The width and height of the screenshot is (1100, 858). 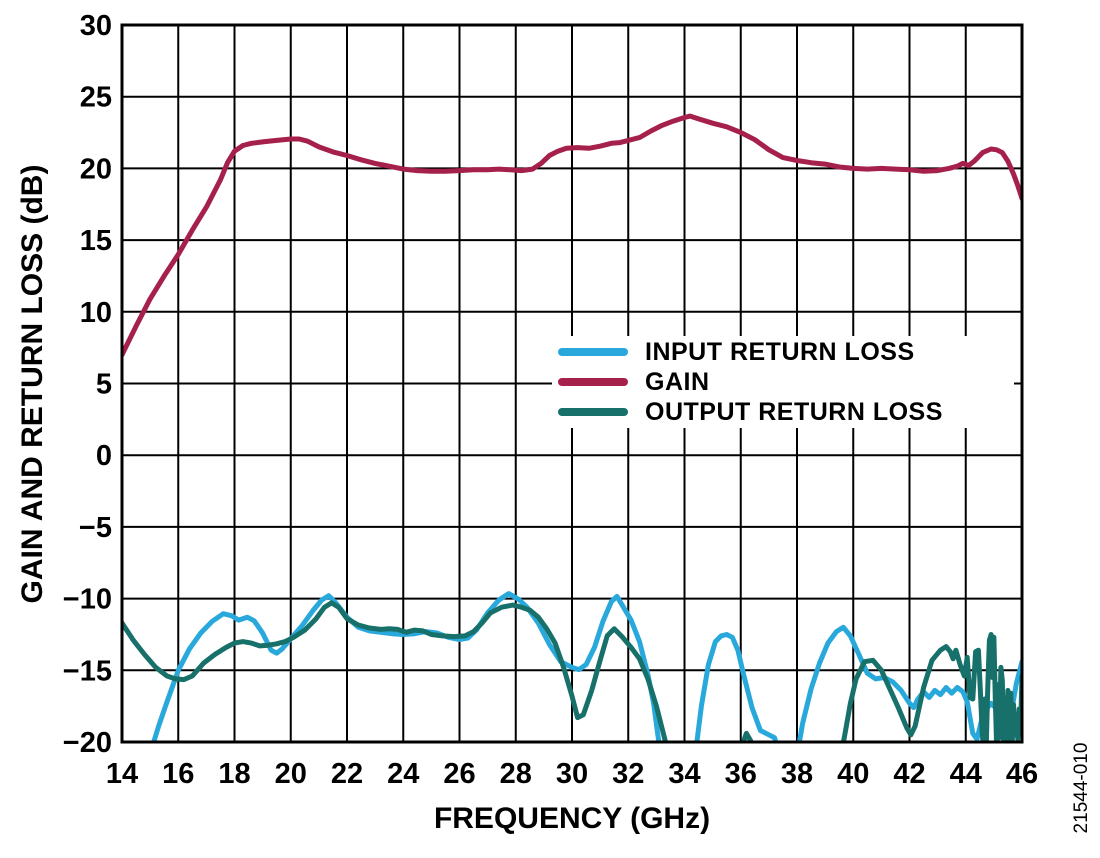 I want to click on series-line-output-return-loss, so click(x=572, y=671).